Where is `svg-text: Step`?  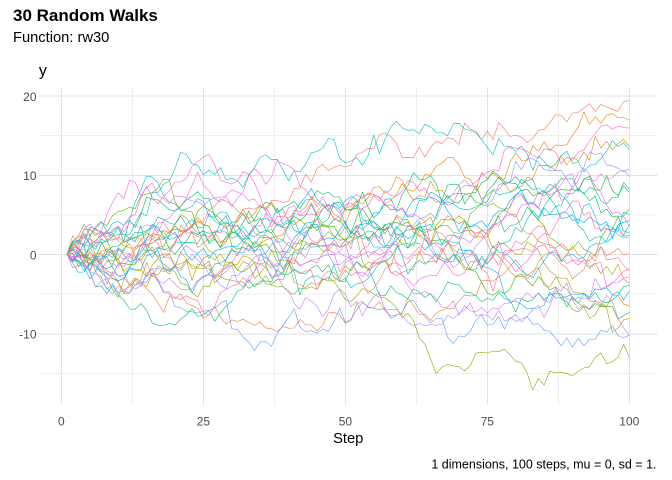
svg-text: Step is located at coordinates (348, 439).